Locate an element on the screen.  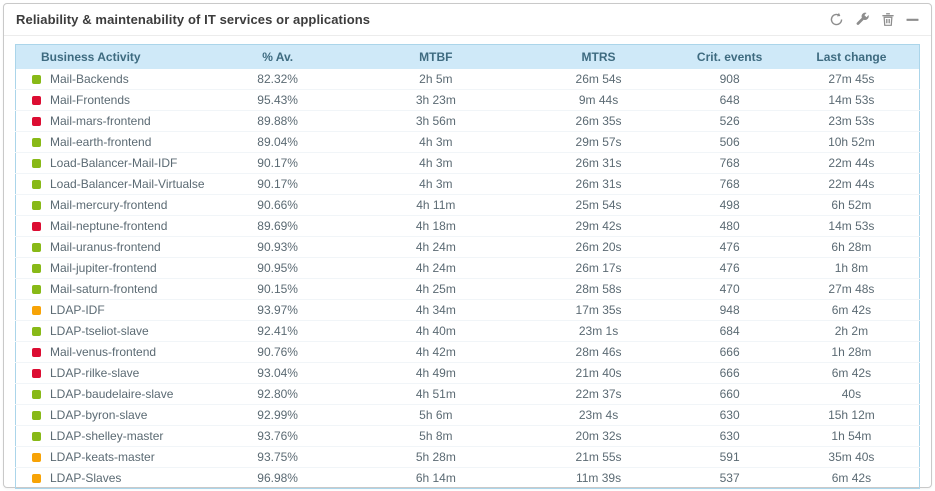
collapse-icon is located at coordinates (912, 19).